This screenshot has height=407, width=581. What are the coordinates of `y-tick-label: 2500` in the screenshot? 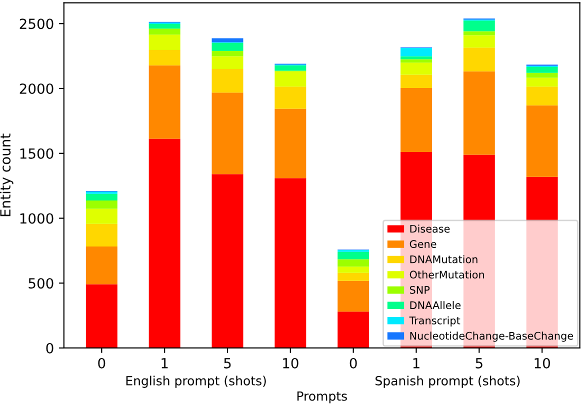 It's located at (37, 24).